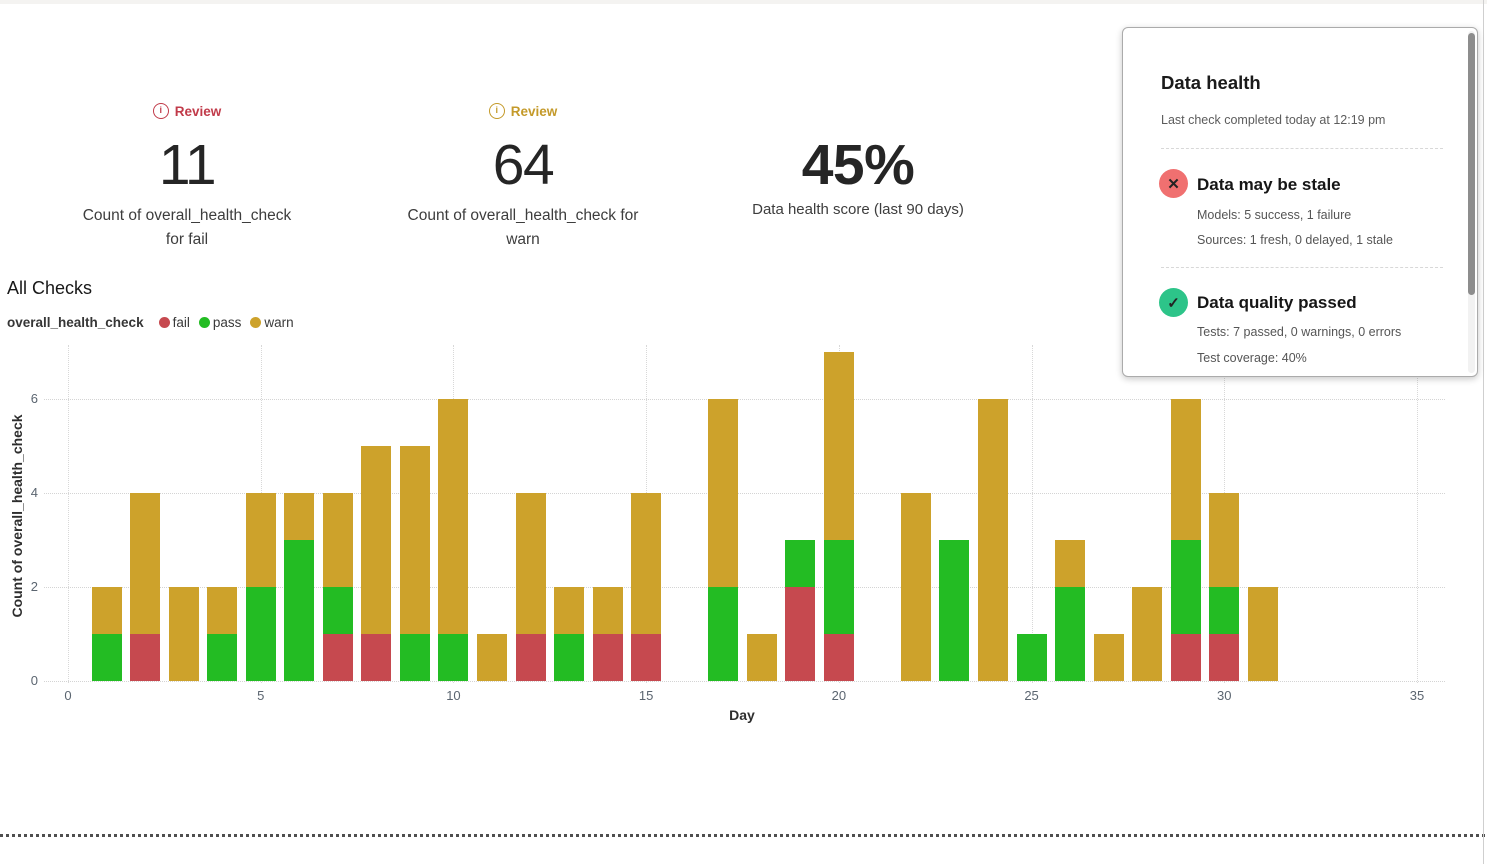  What do you see at coordinates (1252, 358) in the screenshot?
I see `test-coverage: Test coverage: 40%` at bounding box center [1252, 358].